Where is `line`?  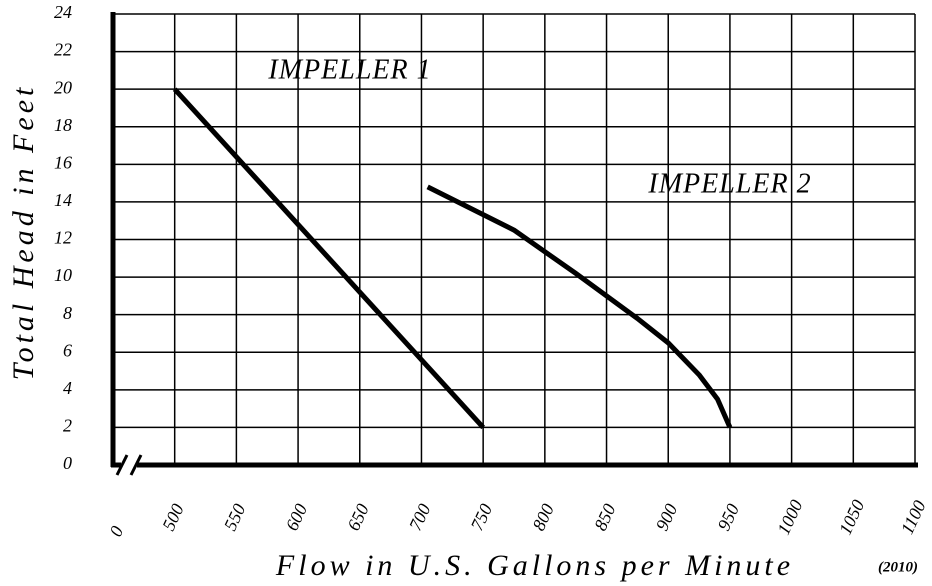 line is located at coordinates (579, 306).